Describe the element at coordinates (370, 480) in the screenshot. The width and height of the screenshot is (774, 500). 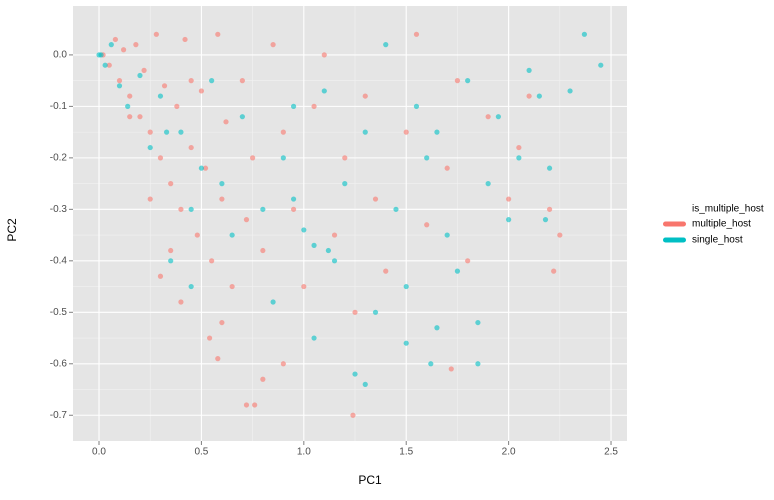
I see `x-axis-title: PC1` at that location.